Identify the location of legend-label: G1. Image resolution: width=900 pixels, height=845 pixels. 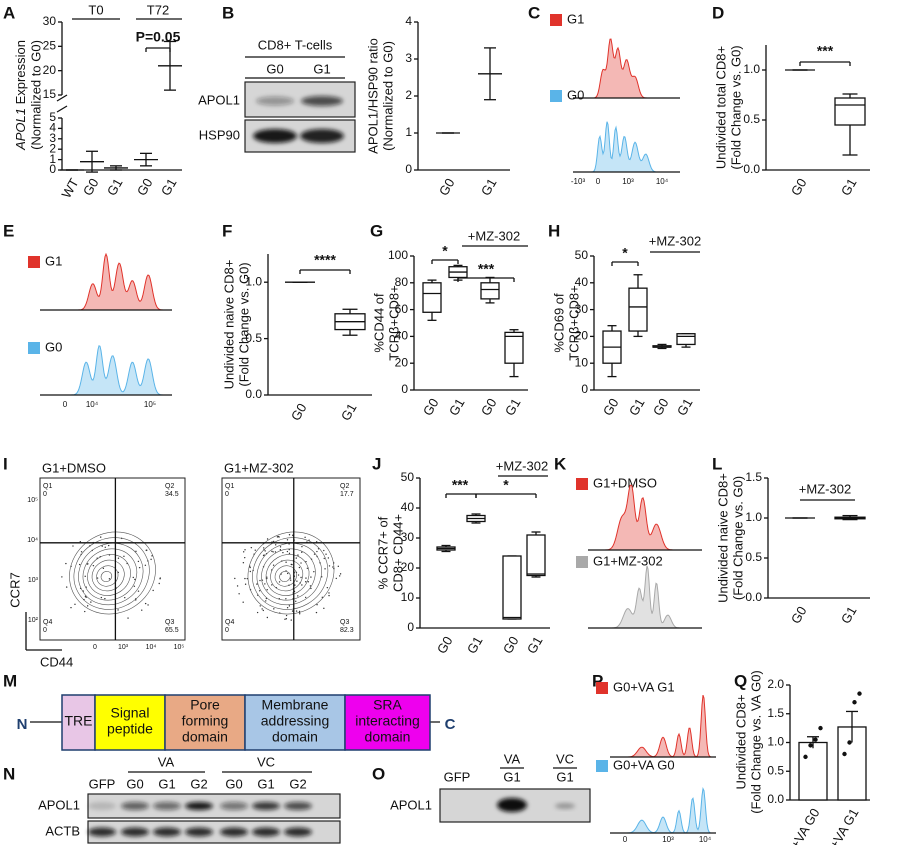
(575, 18).